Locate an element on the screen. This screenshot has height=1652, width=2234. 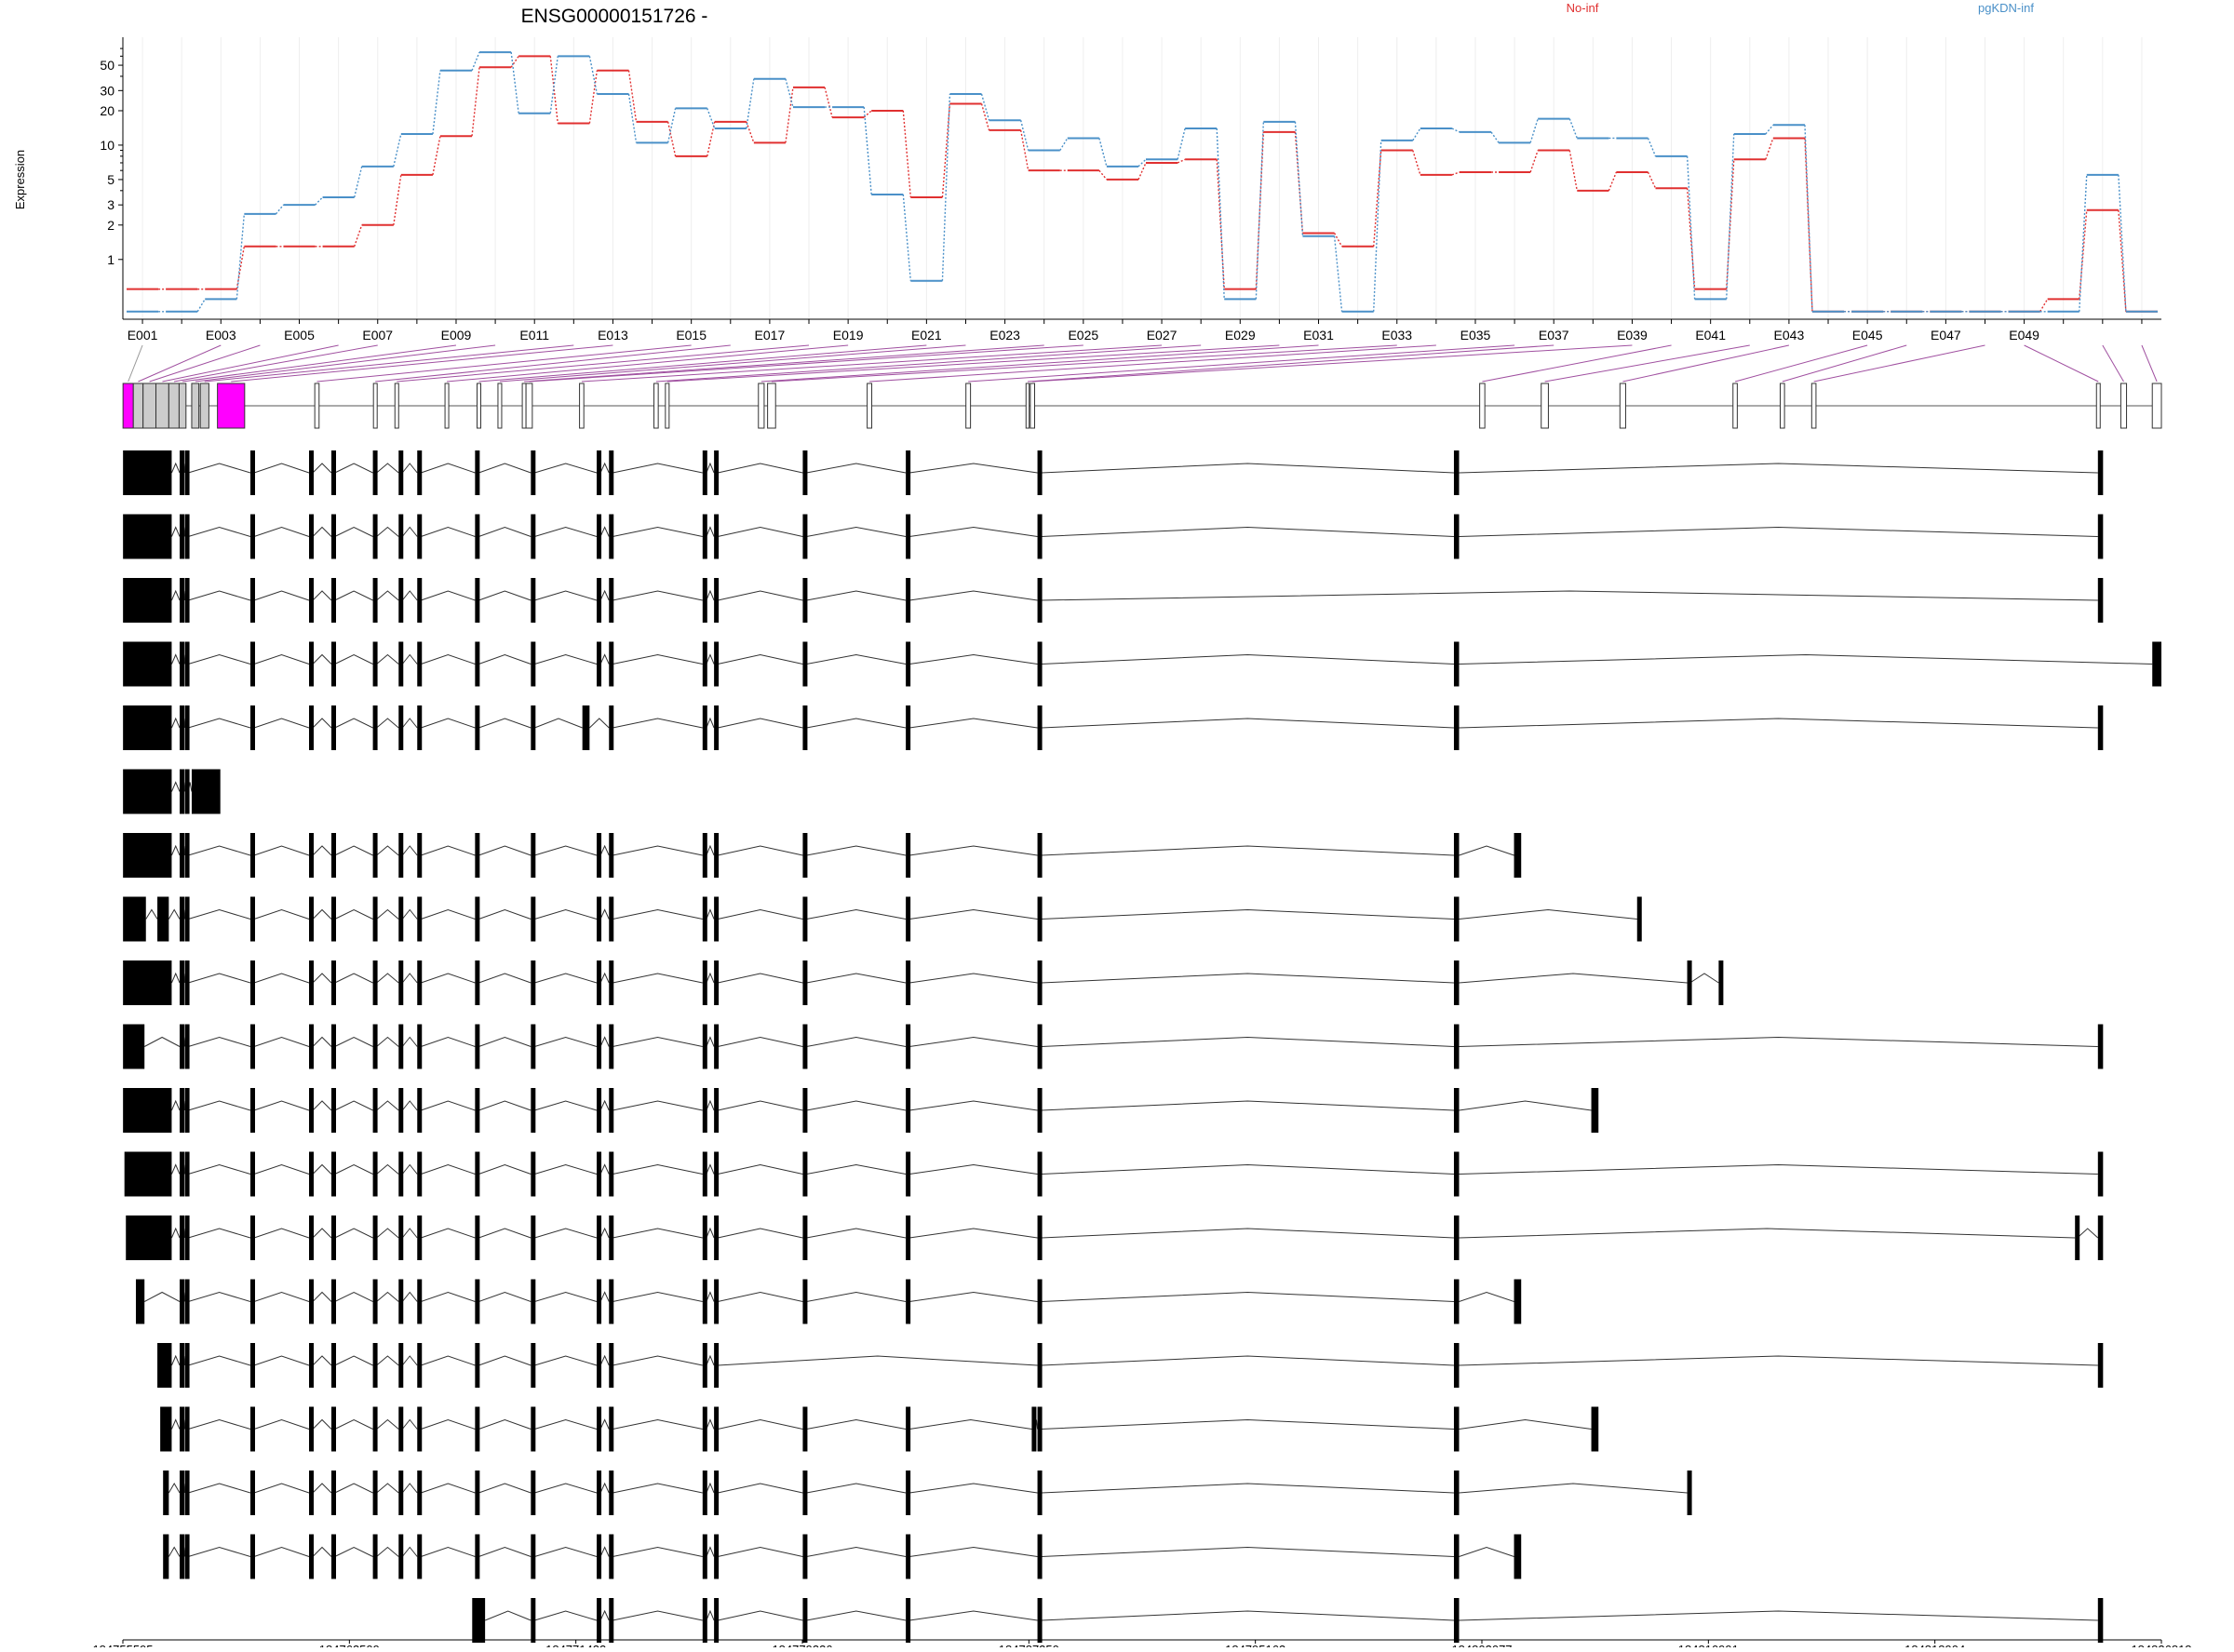
genomic-tick-label: 184779336 is located at coordinates (802, 1645).